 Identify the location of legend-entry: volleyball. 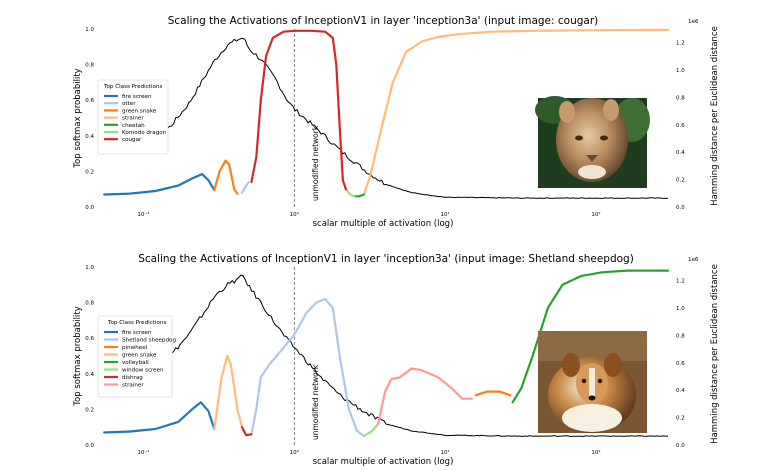
(135, 363).